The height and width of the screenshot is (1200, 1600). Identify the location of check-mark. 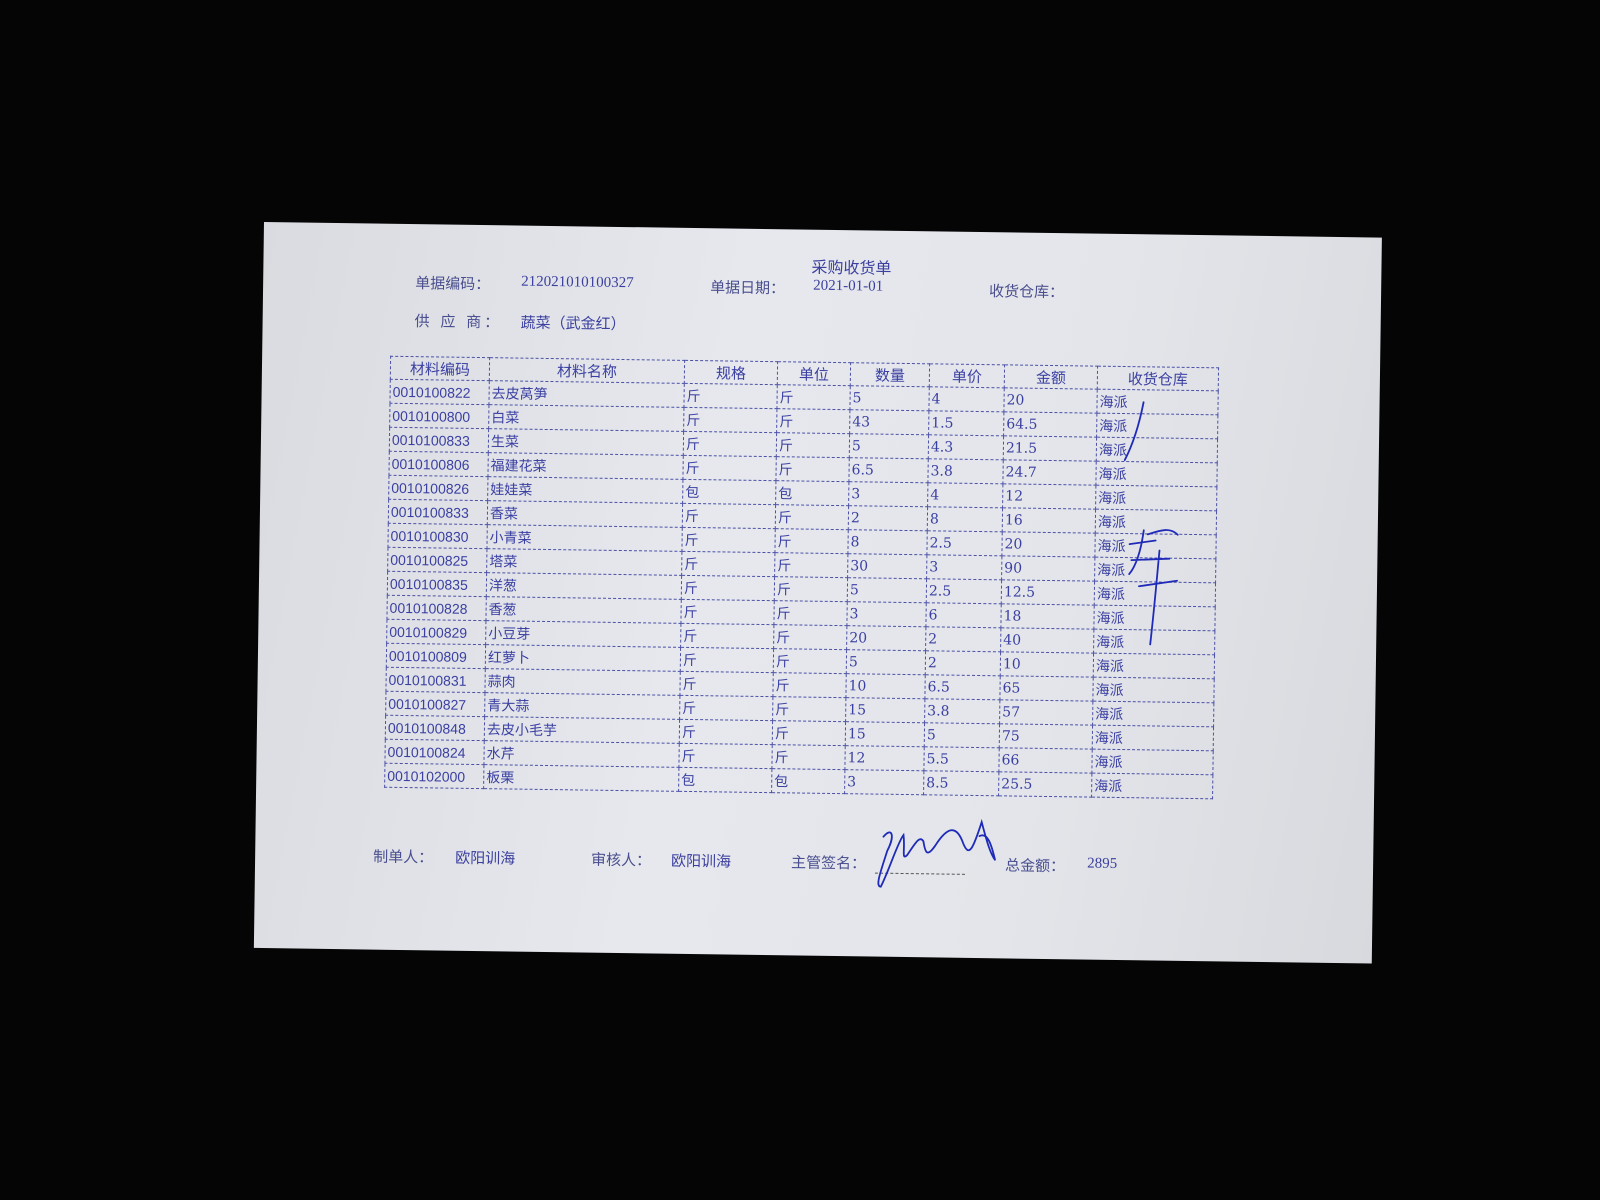
(1134, 431).